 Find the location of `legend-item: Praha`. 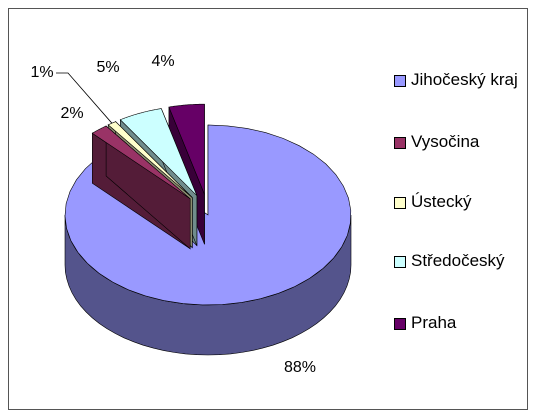

legend-item: Praha is located at coordinates (465, 323).